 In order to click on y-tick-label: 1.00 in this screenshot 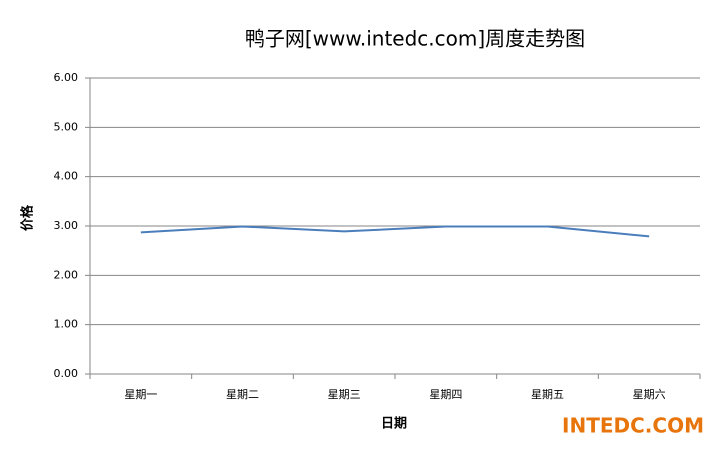, I will do `click(66, 324)`.